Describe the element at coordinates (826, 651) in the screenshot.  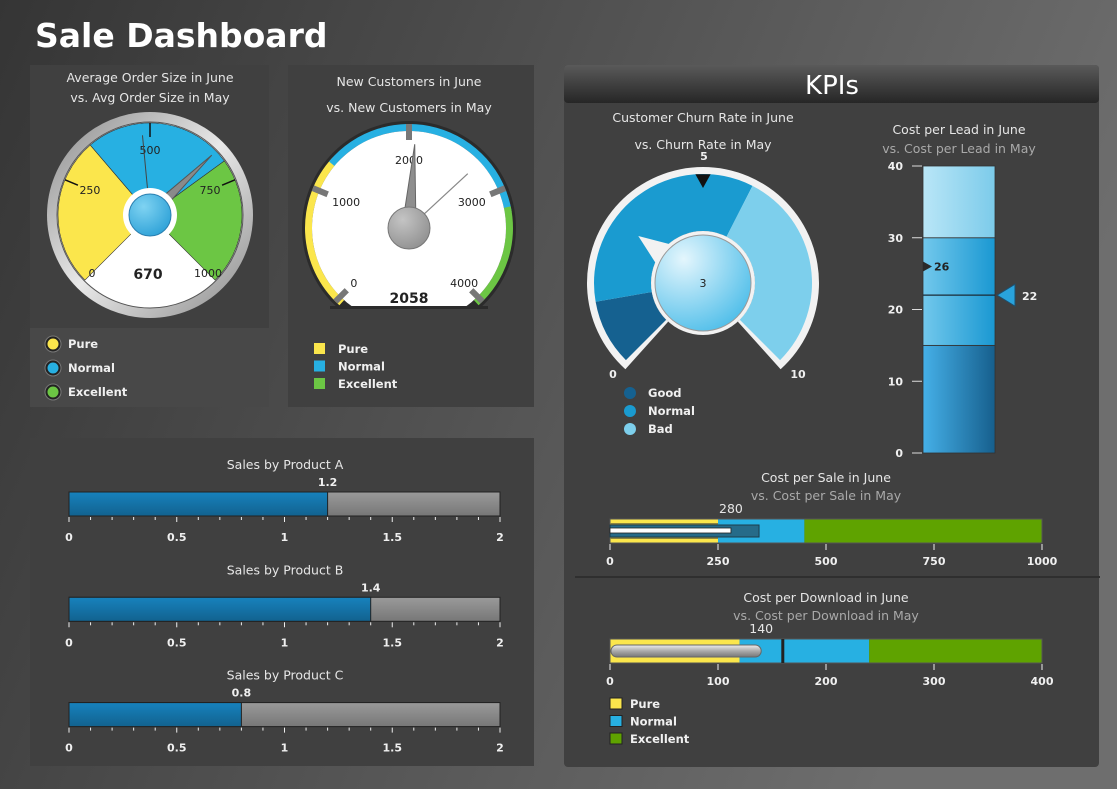
I see `bullet-frame` at that location.